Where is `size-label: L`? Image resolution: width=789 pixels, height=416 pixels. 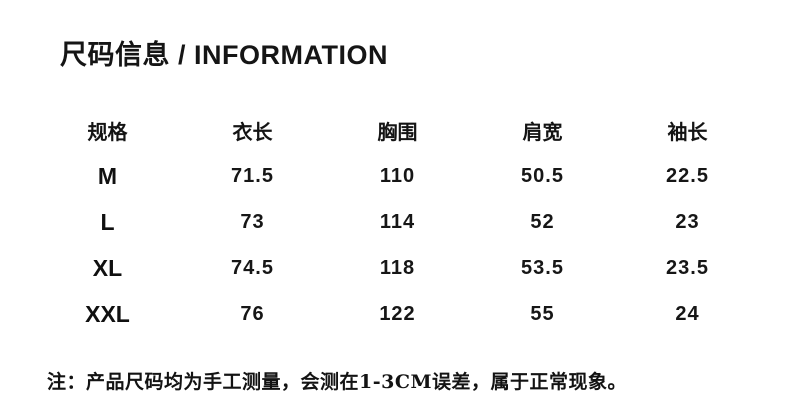 size-label: L is located at coordinates (107, 221).